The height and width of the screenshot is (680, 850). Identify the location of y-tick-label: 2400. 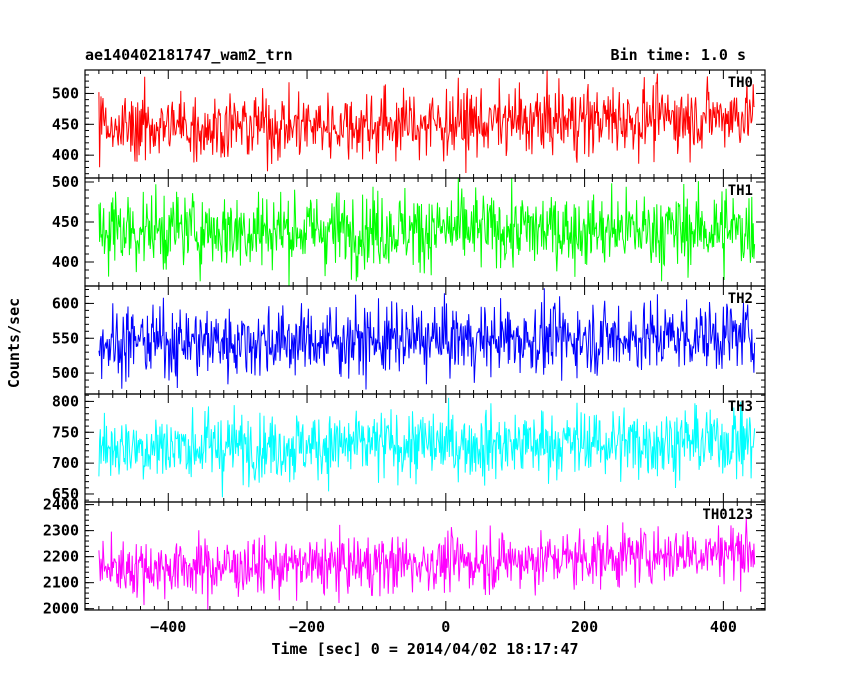
(61, 505).